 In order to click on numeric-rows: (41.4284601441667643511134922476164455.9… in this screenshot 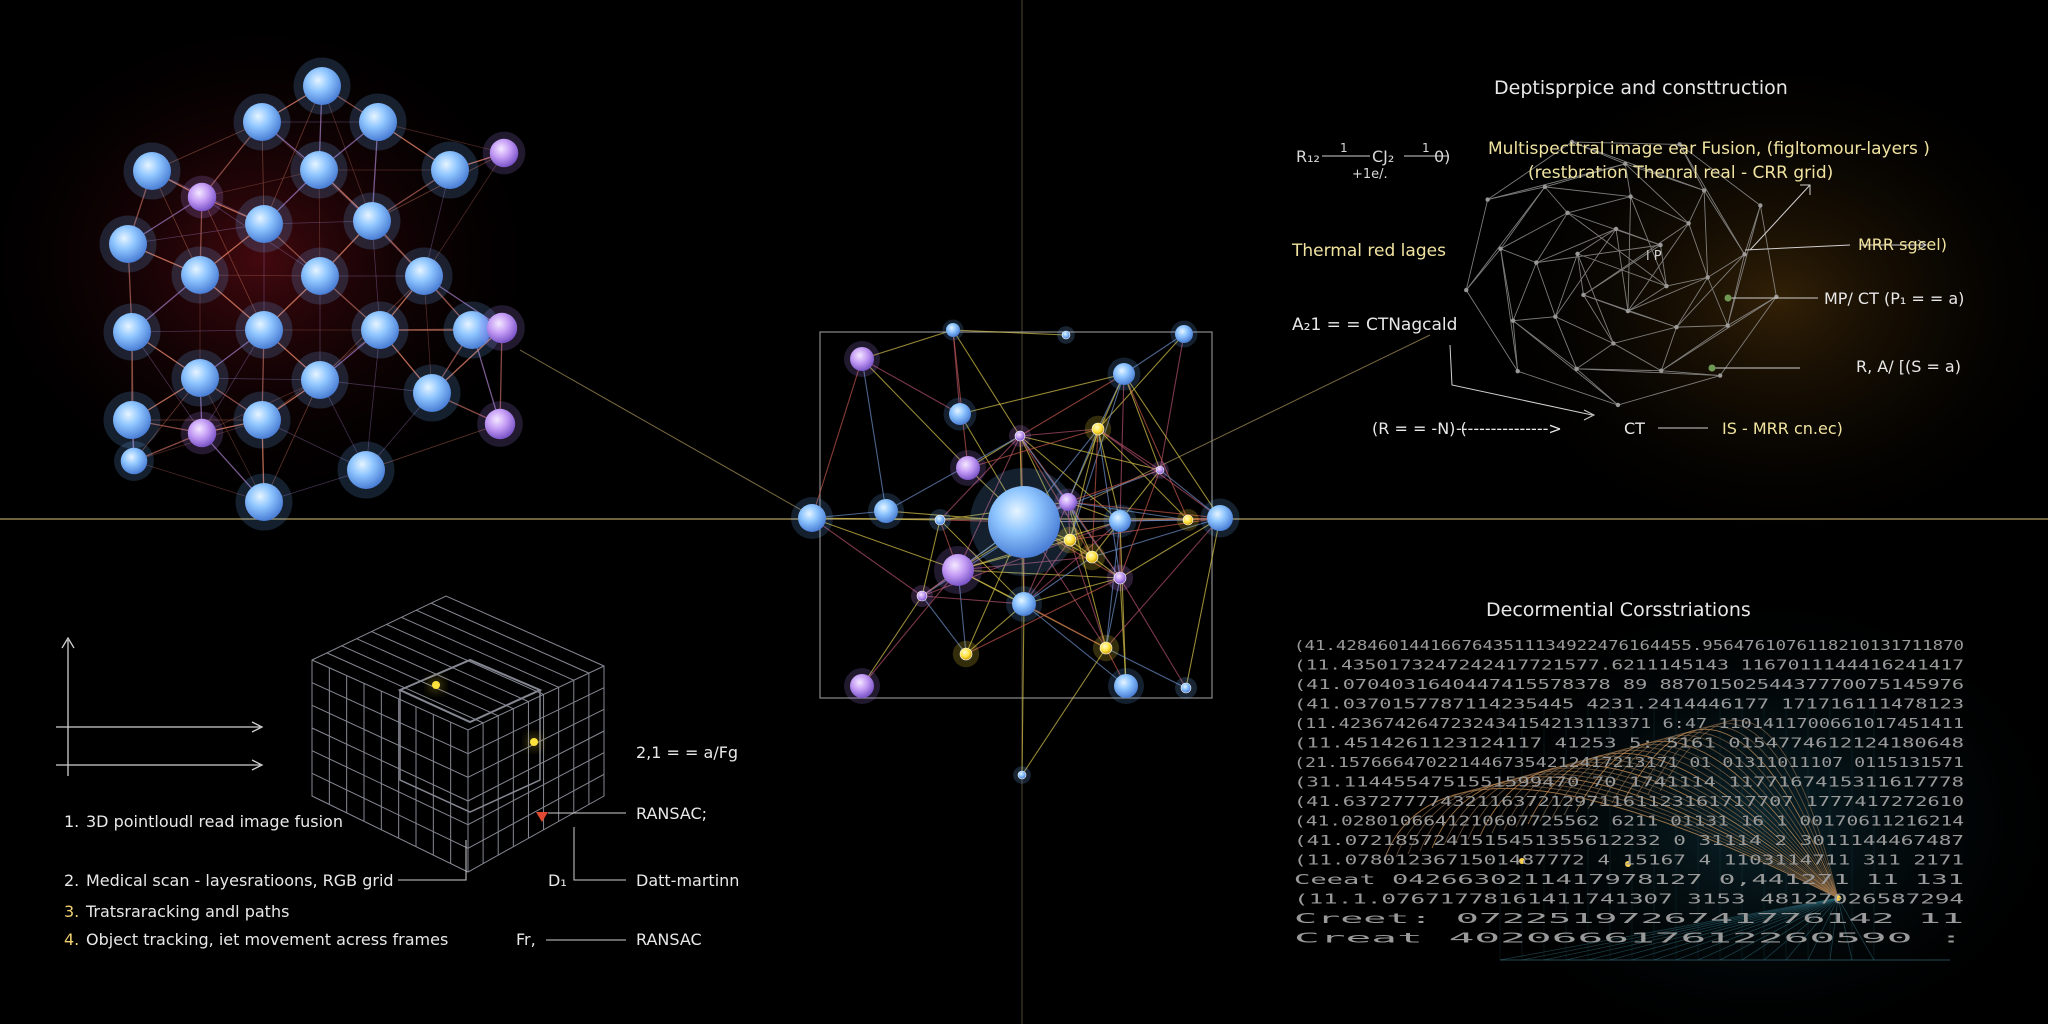, I will do `click(1629, 793)`.